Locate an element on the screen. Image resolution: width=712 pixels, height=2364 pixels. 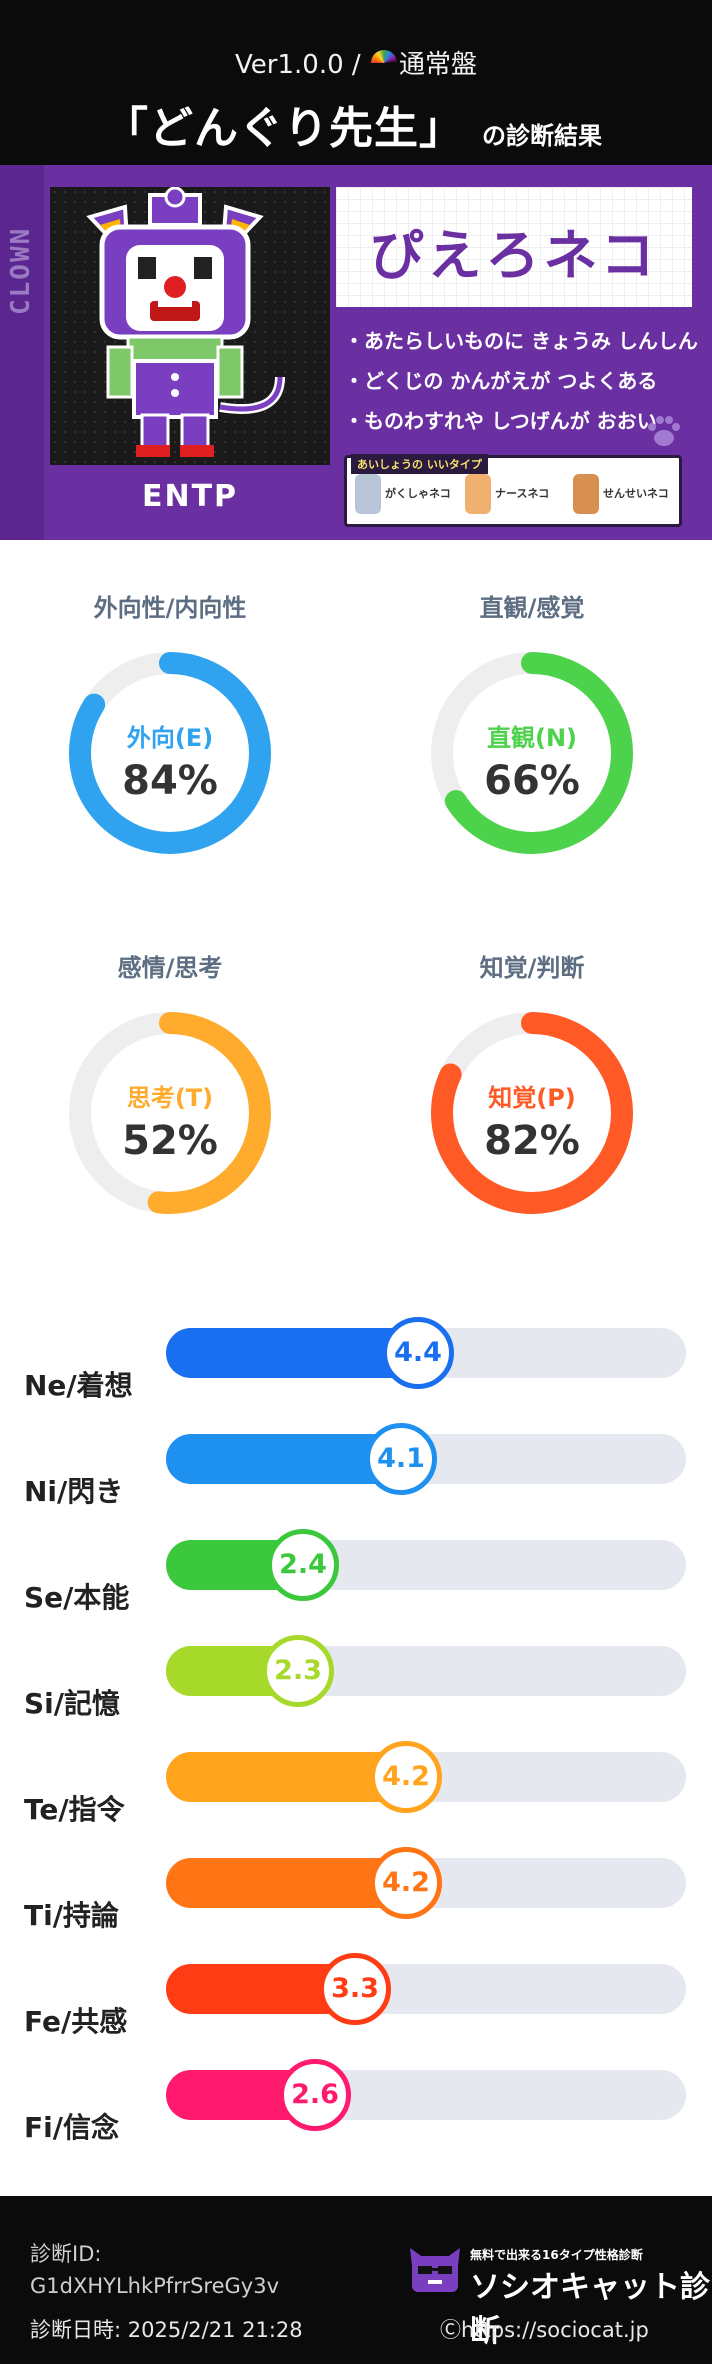
function-score: 2.4 is located at coordinates (303, 1565).